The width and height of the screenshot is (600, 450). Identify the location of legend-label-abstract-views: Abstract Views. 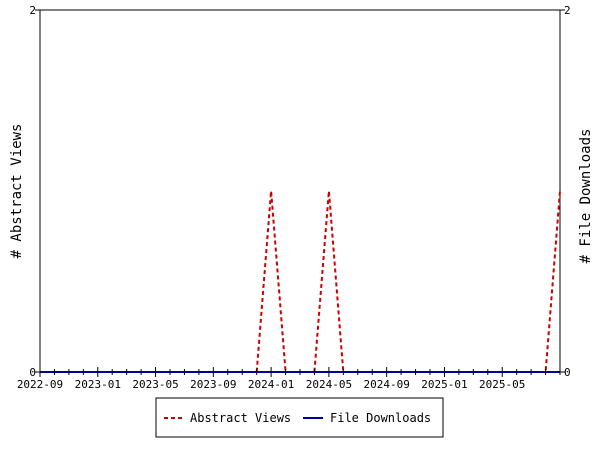
(240, 418).